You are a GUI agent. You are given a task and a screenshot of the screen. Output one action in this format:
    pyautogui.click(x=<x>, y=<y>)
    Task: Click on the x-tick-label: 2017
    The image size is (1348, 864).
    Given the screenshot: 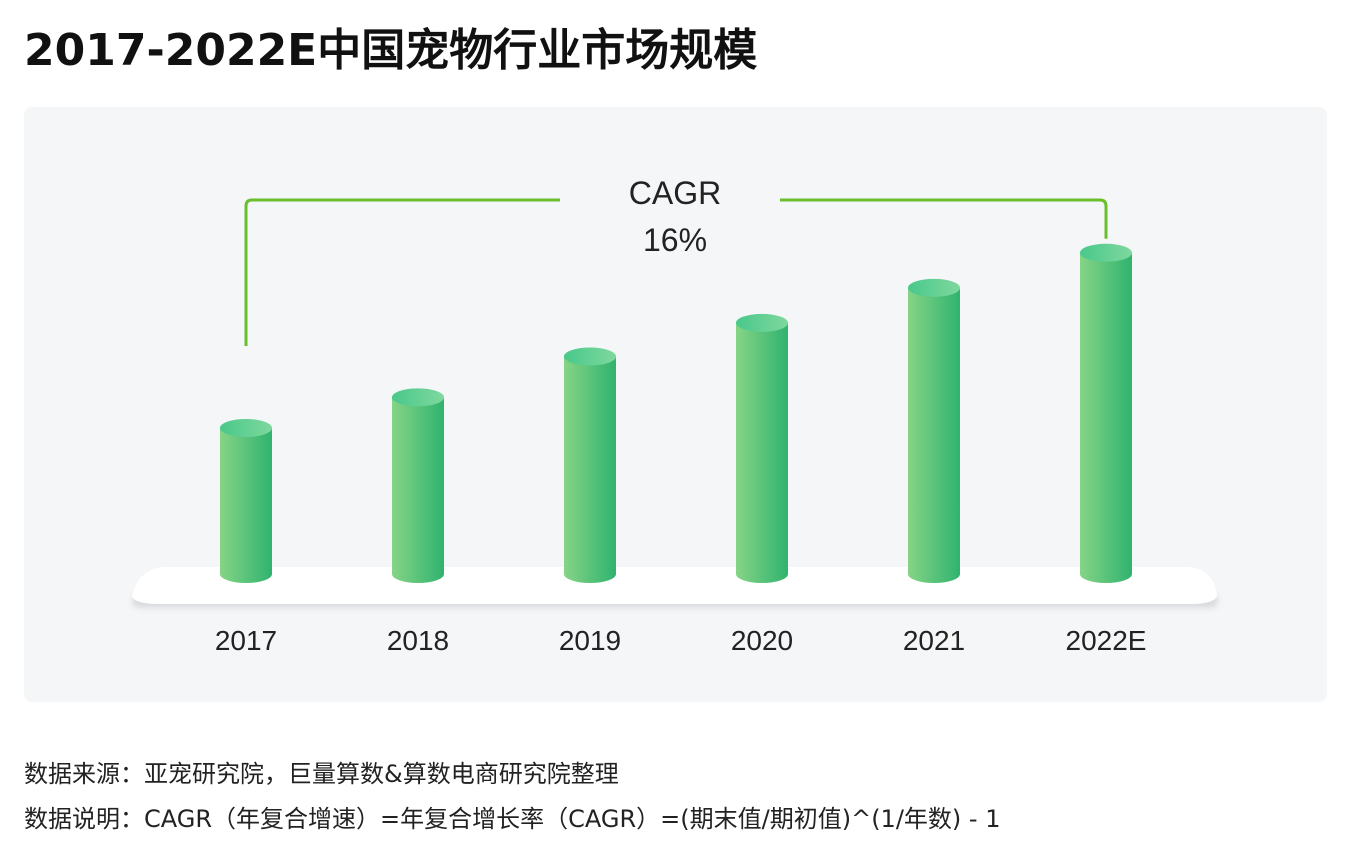 What is the action you would take?
    pyautogui.click(x=246, y=640)
    